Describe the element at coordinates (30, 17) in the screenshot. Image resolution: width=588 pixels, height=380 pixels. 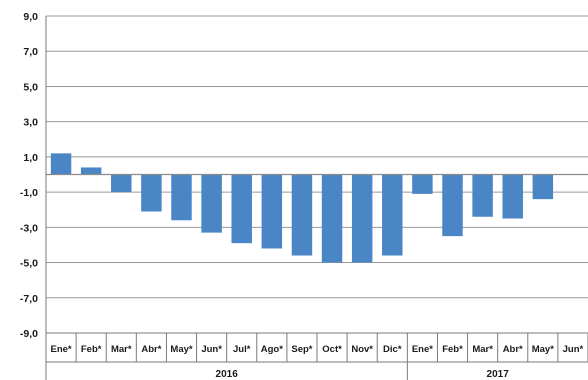
I see `y-tick-label: 9,0` at that location.